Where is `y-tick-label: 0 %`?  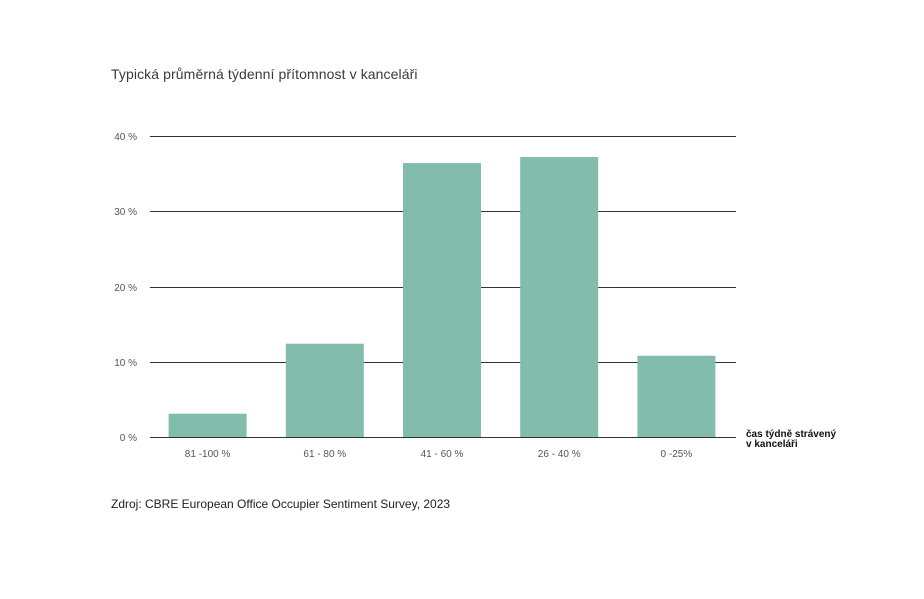
y-tick-label: 0 % is located at coordinates (128, 438).